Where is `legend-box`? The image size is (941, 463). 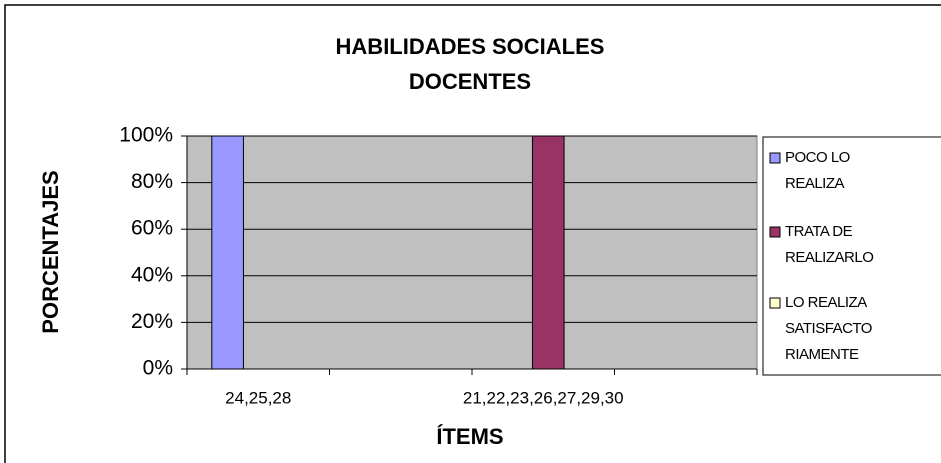
legend-box is located at coordinates (851, 256).